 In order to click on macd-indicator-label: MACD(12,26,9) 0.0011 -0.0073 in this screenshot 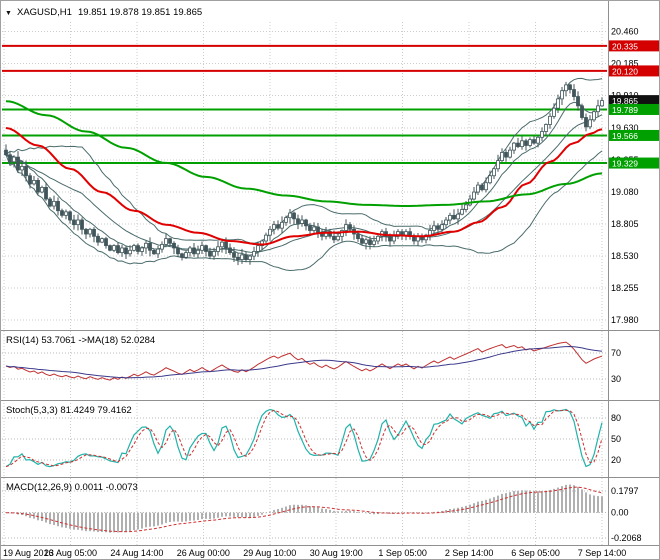, I will do `click(72, 487)`.